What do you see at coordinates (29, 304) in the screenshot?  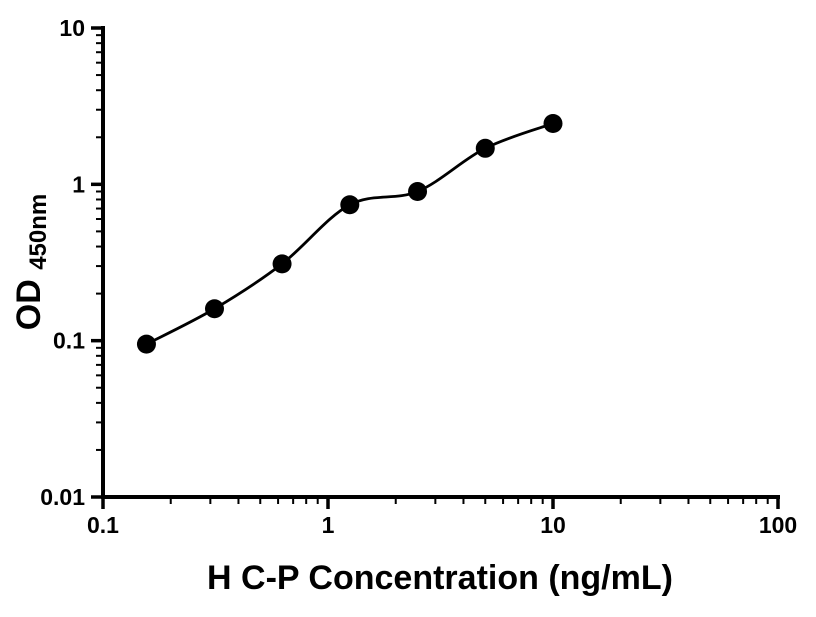 I see `y-axis-label-main: OD` at bounding box center [29, 304].